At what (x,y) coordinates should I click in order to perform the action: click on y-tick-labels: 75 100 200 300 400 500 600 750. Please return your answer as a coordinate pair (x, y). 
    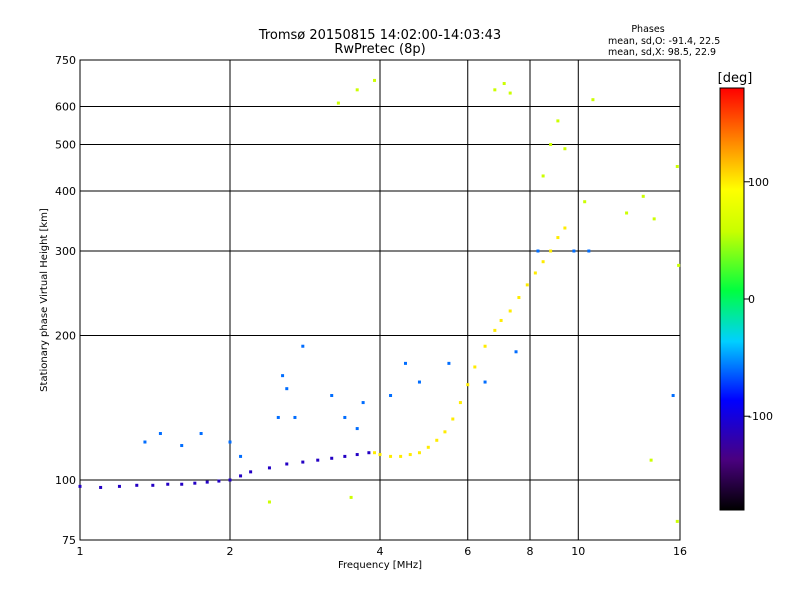
    Looking at the image, I should click on (65, 300).